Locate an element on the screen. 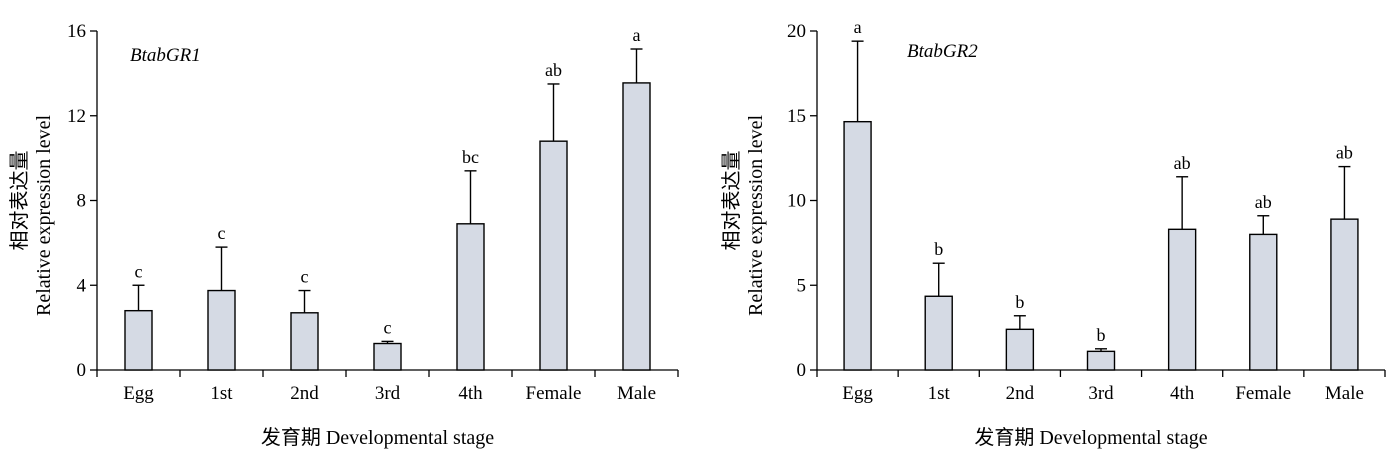  y-tick-label: 10 is located at coordinates (796, 201).